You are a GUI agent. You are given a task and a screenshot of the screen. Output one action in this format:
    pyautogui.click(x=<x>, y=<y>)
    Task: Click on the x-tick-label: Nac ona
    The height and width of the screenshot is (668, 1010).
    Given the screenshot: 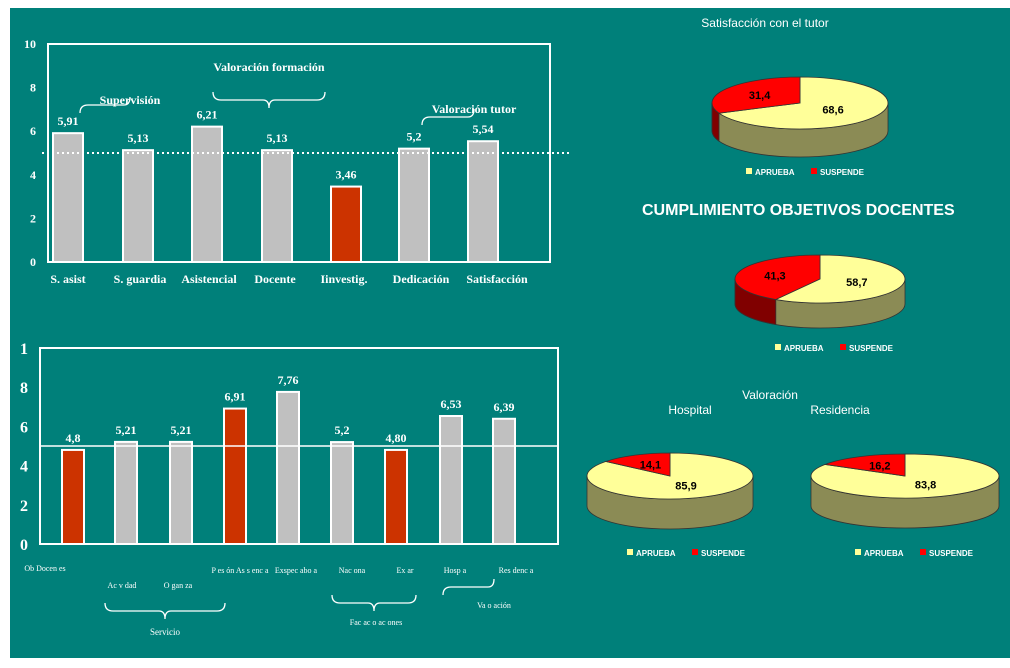 What is the action you would take?
    pyautogui.click(x=352, y=570)
    